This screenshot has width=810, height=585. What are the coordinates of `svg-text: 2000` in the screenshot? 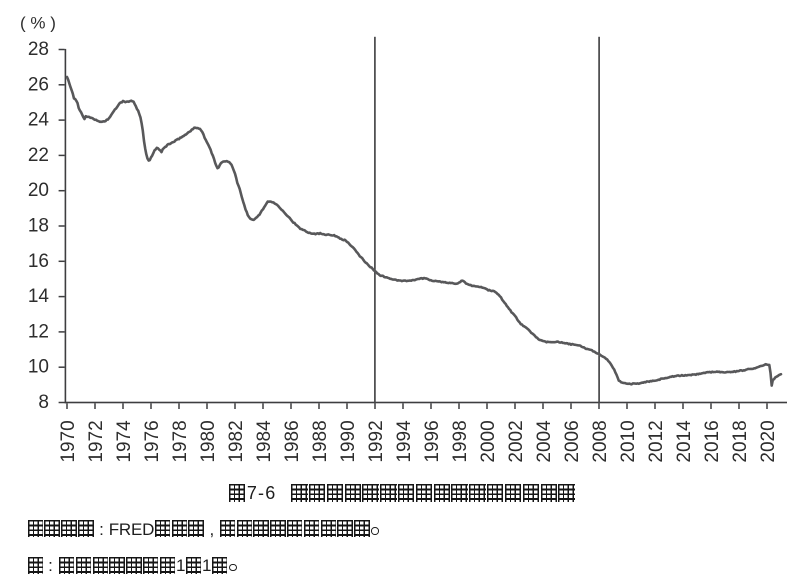 It's located at (488, 441).